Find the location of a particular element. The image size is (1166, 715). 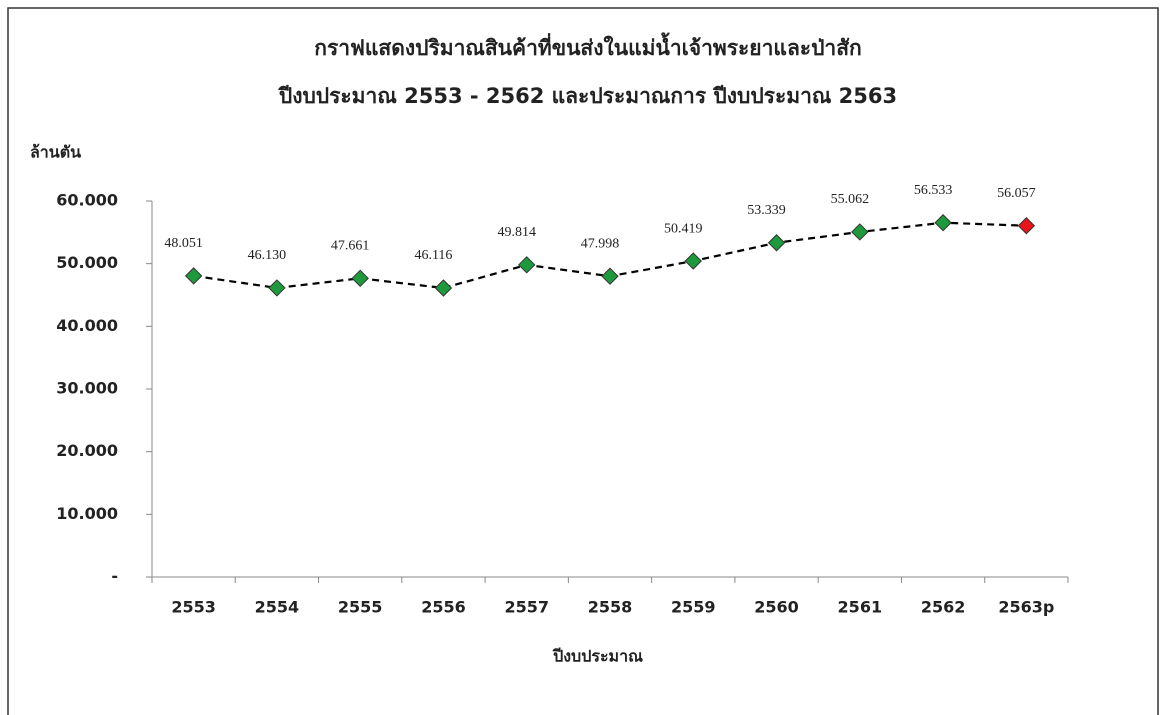

value-label: 56.533 is located at coordinates (933, 190).